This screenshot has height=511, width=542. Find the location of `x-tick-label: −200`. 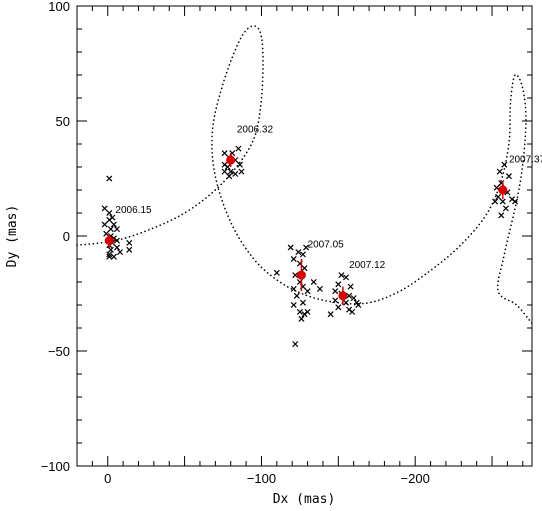

x-tick-label: −200 is located at coordinates (415, 478).